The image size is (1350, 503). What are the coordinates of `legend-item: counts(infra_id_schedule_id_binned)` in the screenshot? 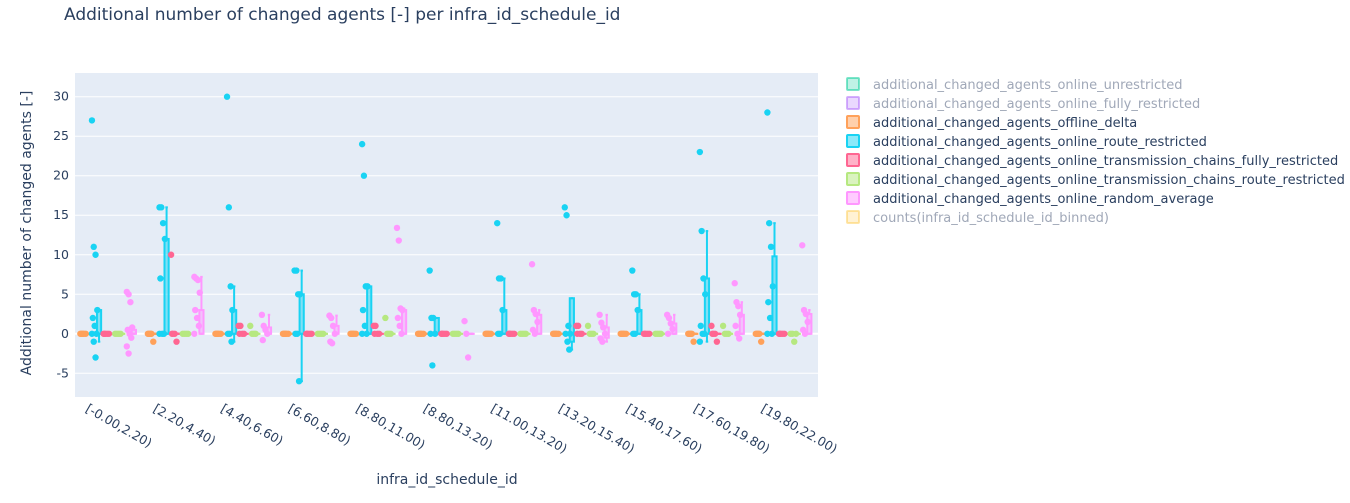 It's located at (977, 218).